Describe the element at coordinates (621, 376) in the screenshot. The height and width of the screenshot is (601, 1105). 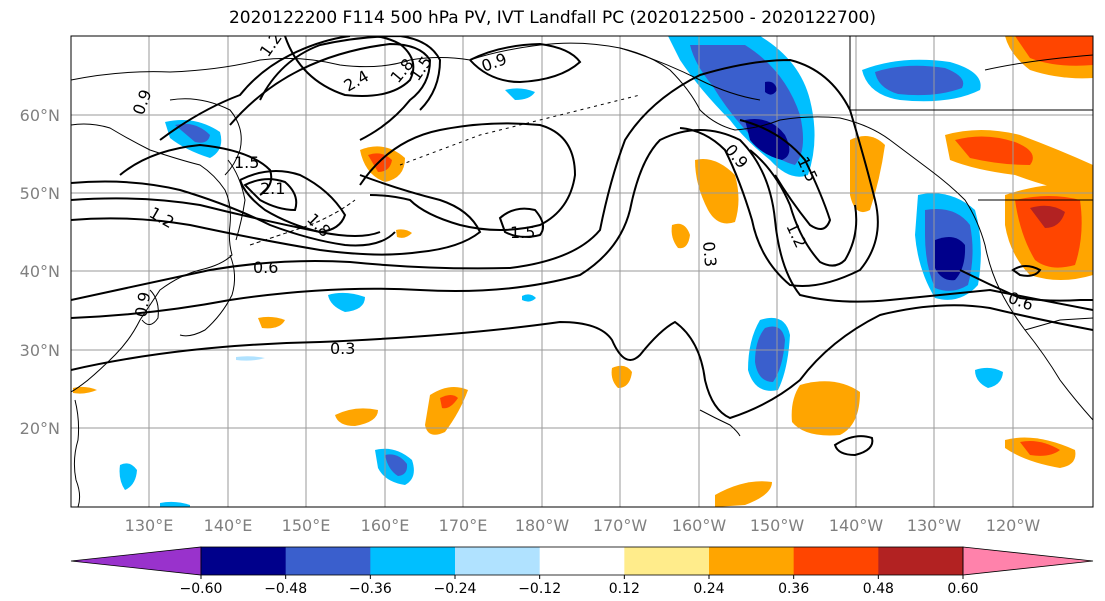
I see `shade-positive-small-d` at that location.